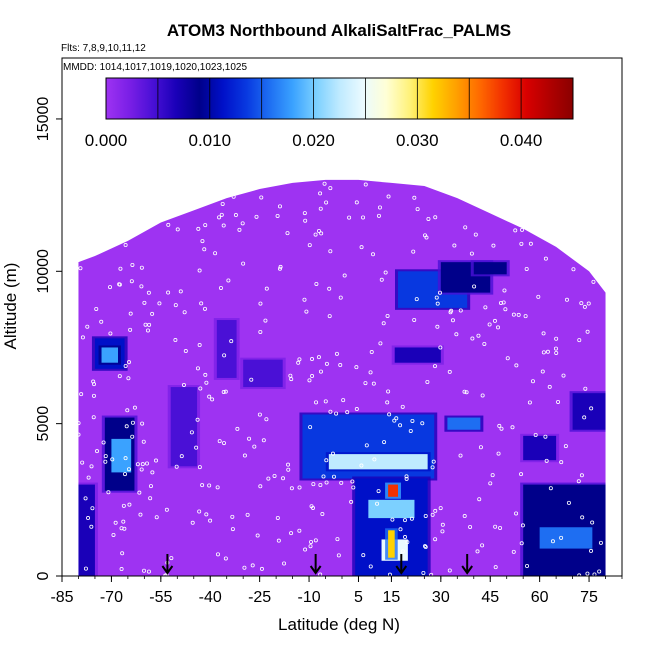 The width and height of the screenshot is (650, 650). Describe the element at coordinates (103, 48) in the screenshot. I see `flights-subtitle: Flts: 7,8,9,10,11,12` at that location.